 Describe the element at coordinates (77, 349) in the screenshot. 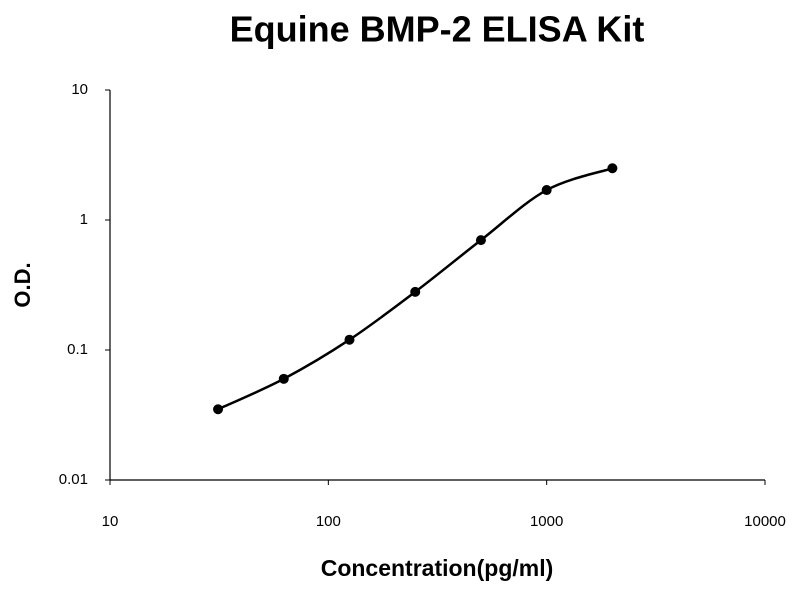

I see `y-tick-label: 0.1` at that location.